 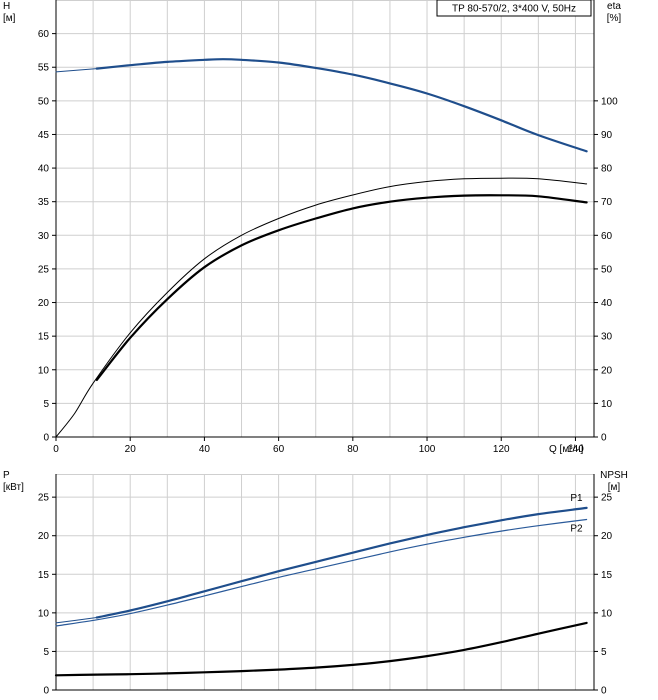 What do you see at coordinates (44, 202) in the screenshot?
I see `y-left-tick-label: 35` at bounding box center [44, 202].